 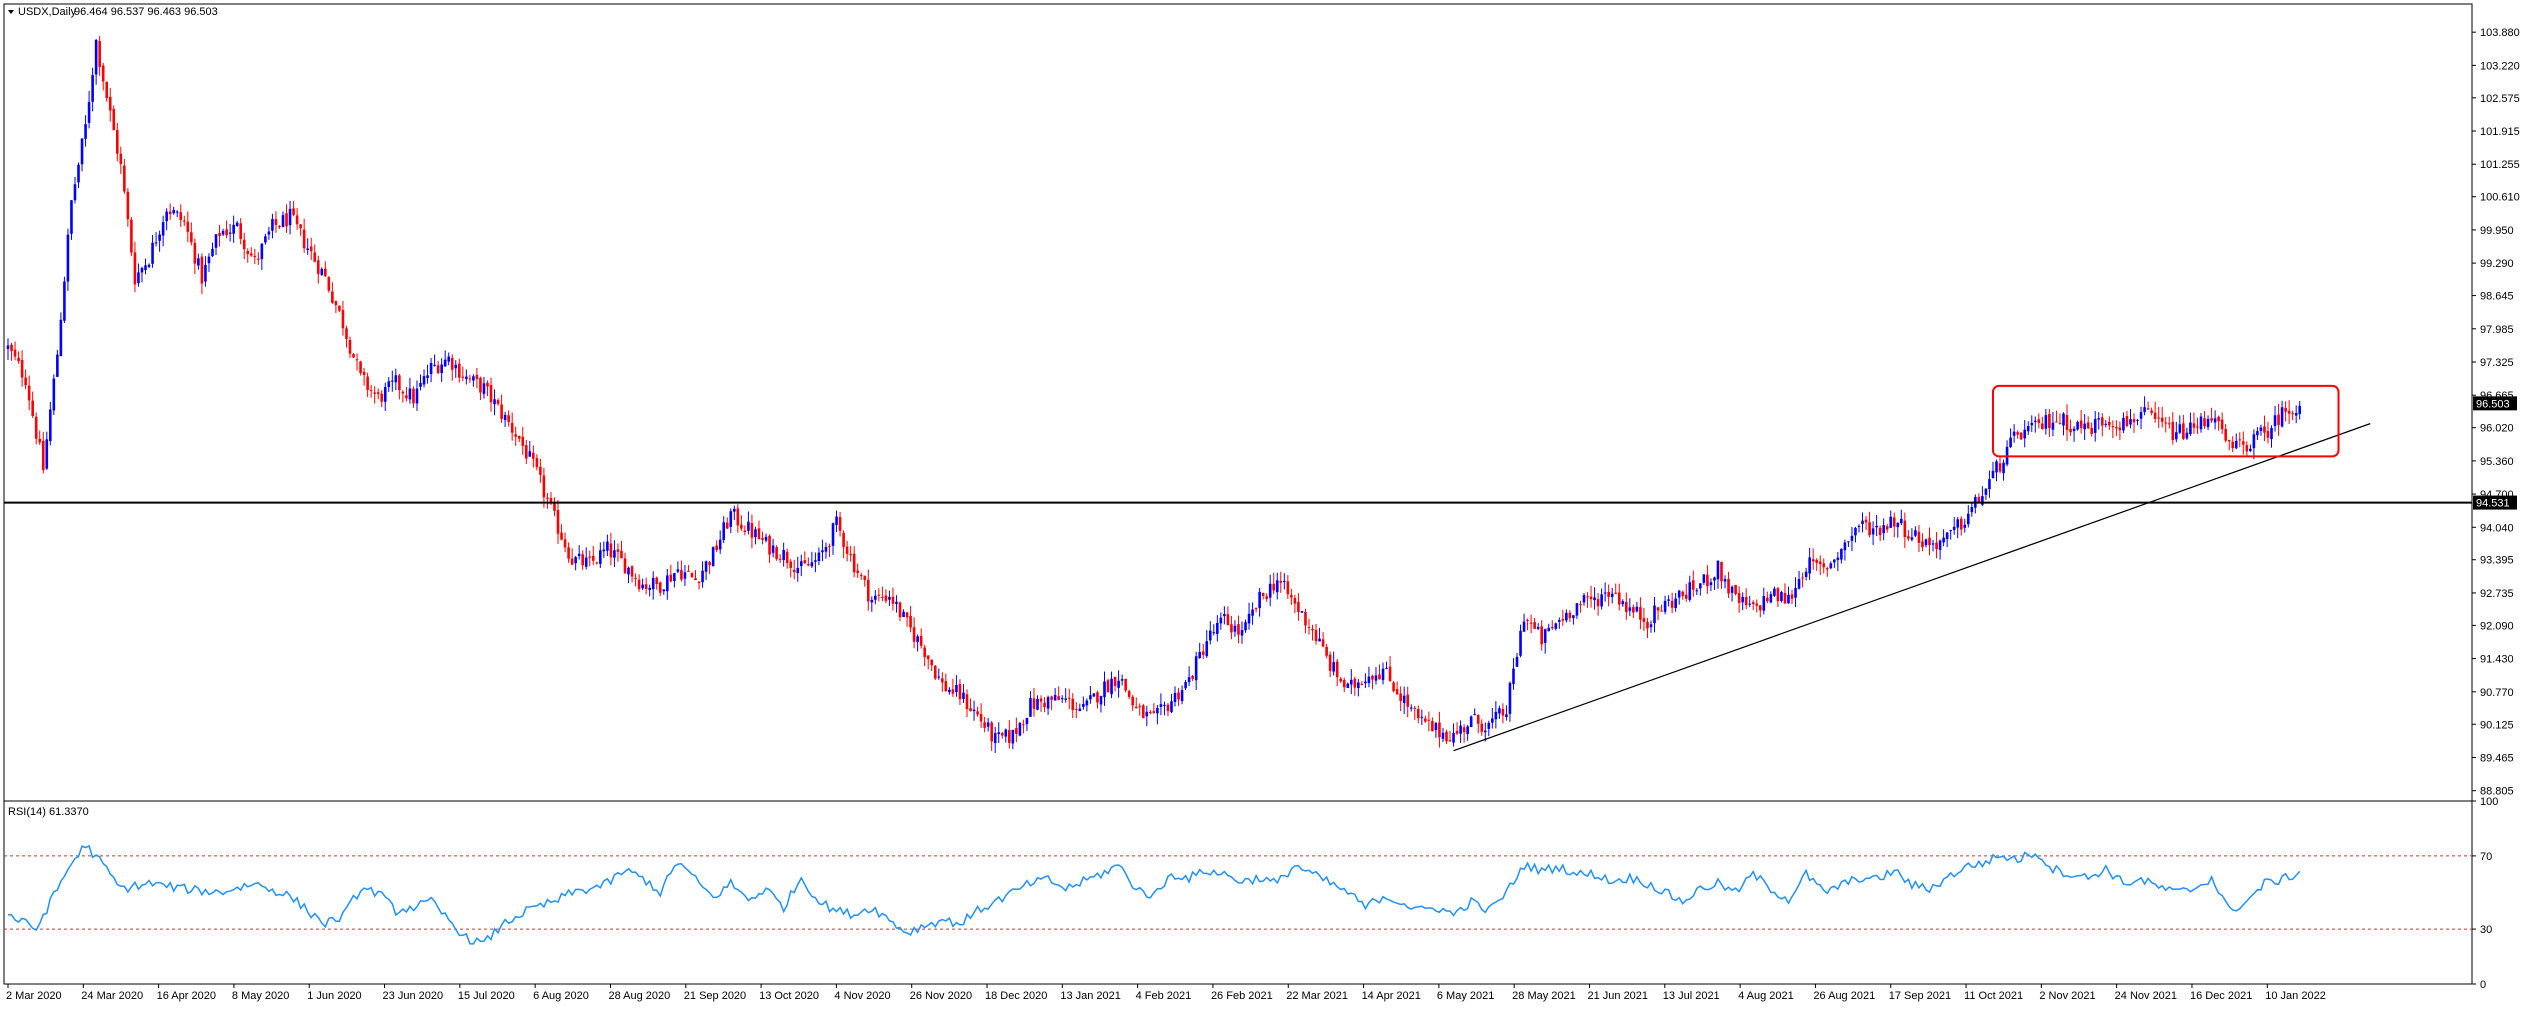 I want to click on date-tick-label: 4 Feb 2021, so click(x=1164, y=996).